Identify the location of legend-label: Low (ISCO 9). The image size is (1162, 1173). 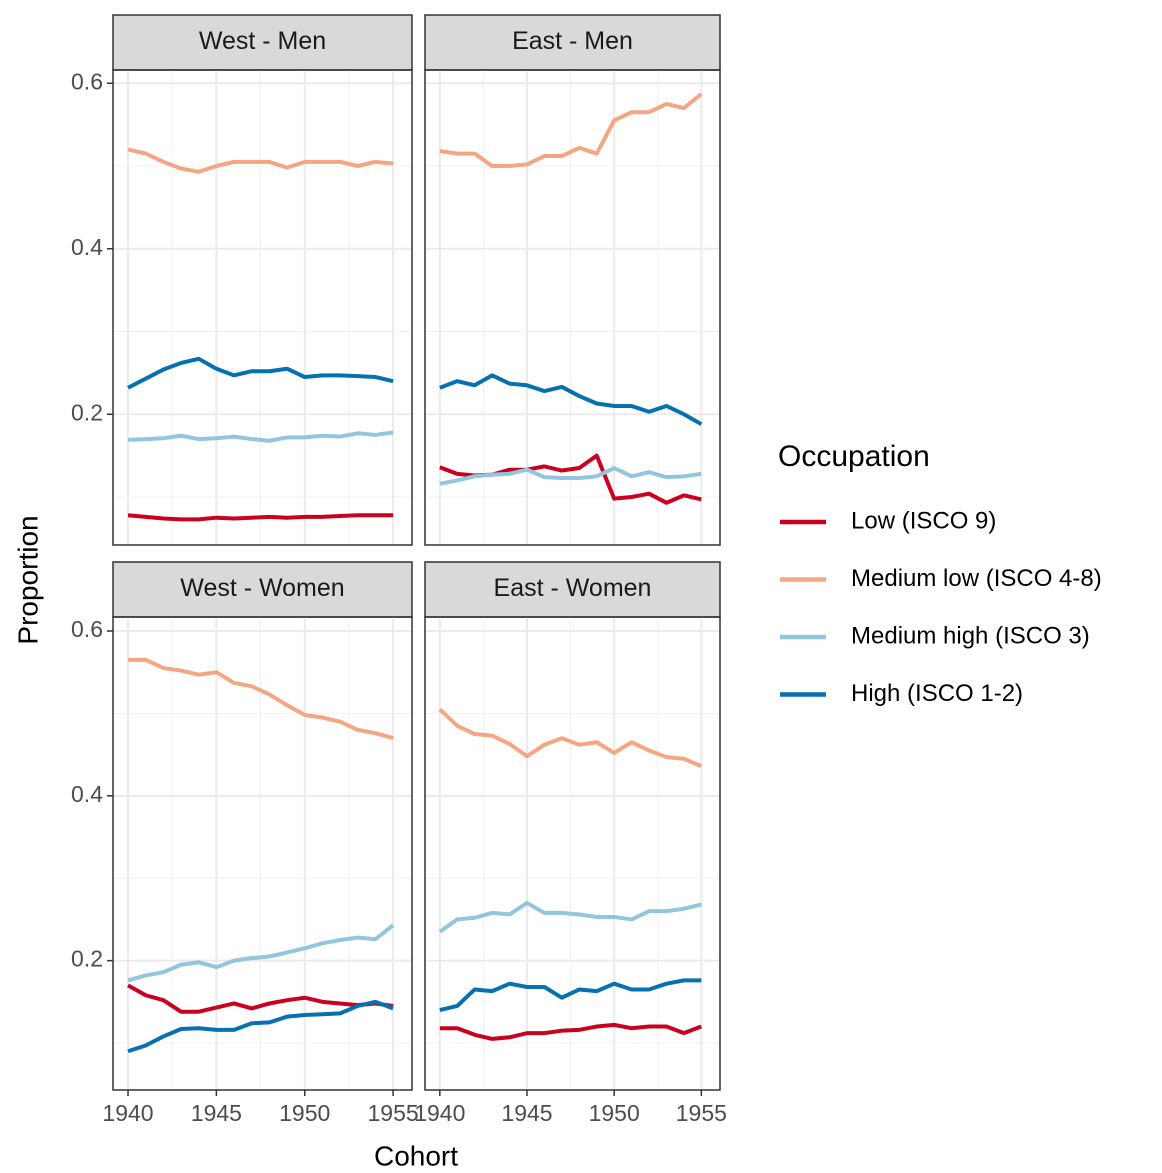
(923, 520).